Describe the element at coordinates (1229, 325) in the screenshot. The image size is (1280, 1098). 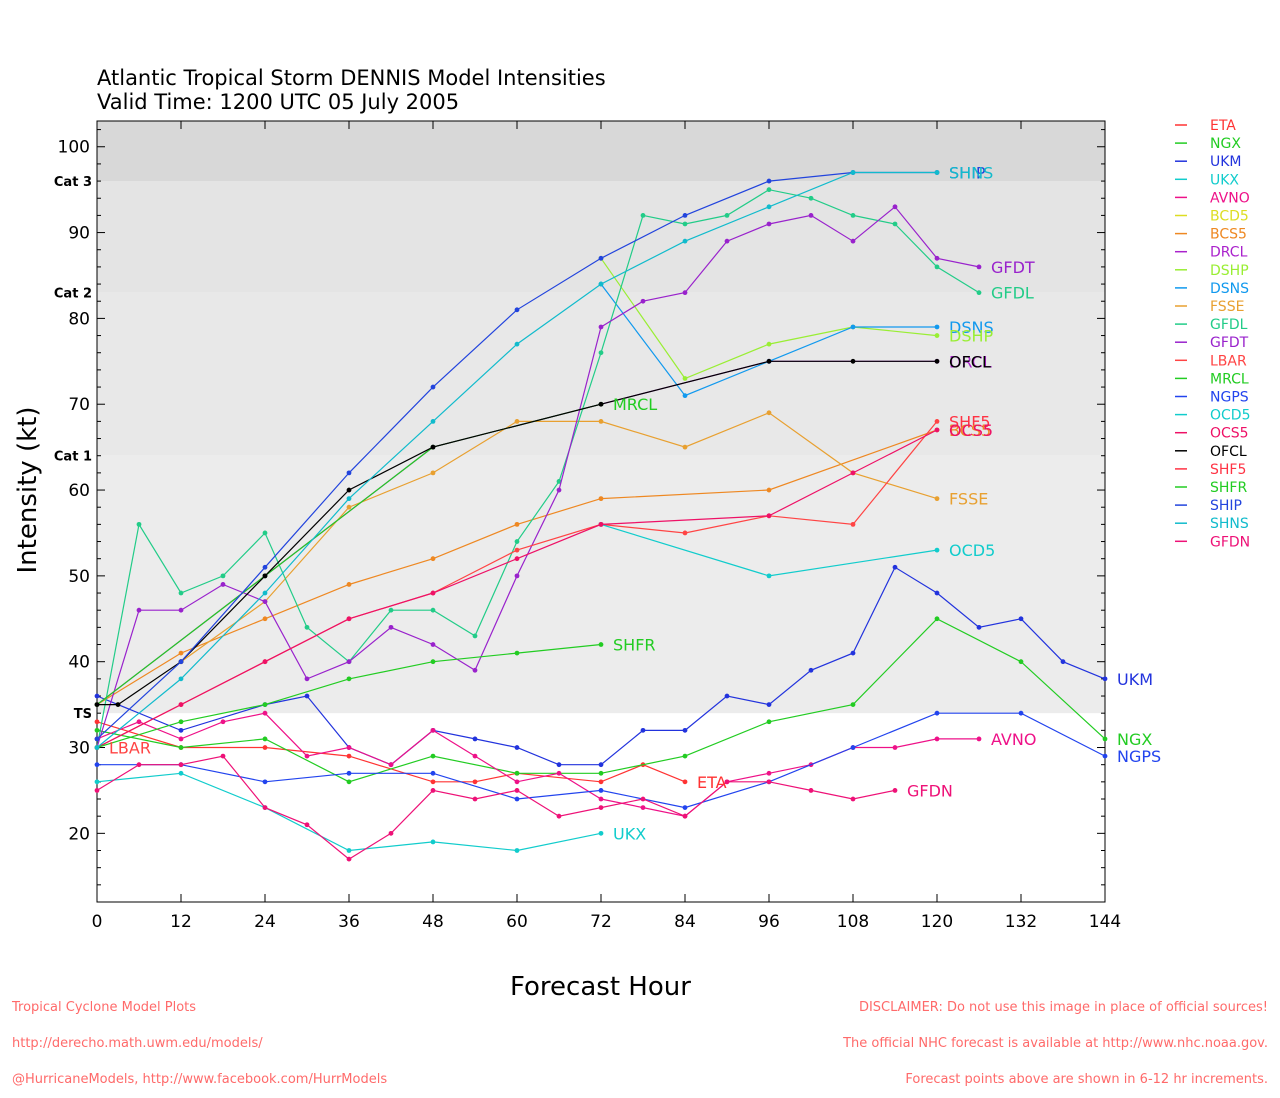
I see `legend-label: GFDL` at that location.